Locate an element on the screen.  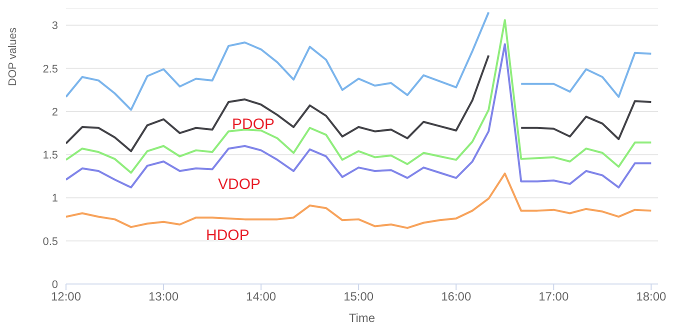
y-tick-label: 3 is located at coordinates (55, 26).